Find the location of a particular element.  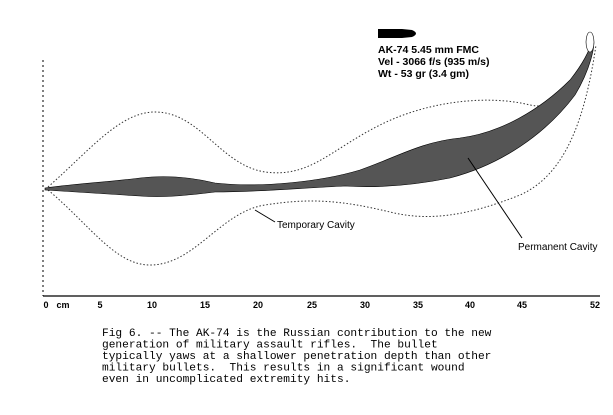

tick-labels: 0 cm 5 10 15 20 25 30 35 40 45 52 is located at coordinates (321, 305).